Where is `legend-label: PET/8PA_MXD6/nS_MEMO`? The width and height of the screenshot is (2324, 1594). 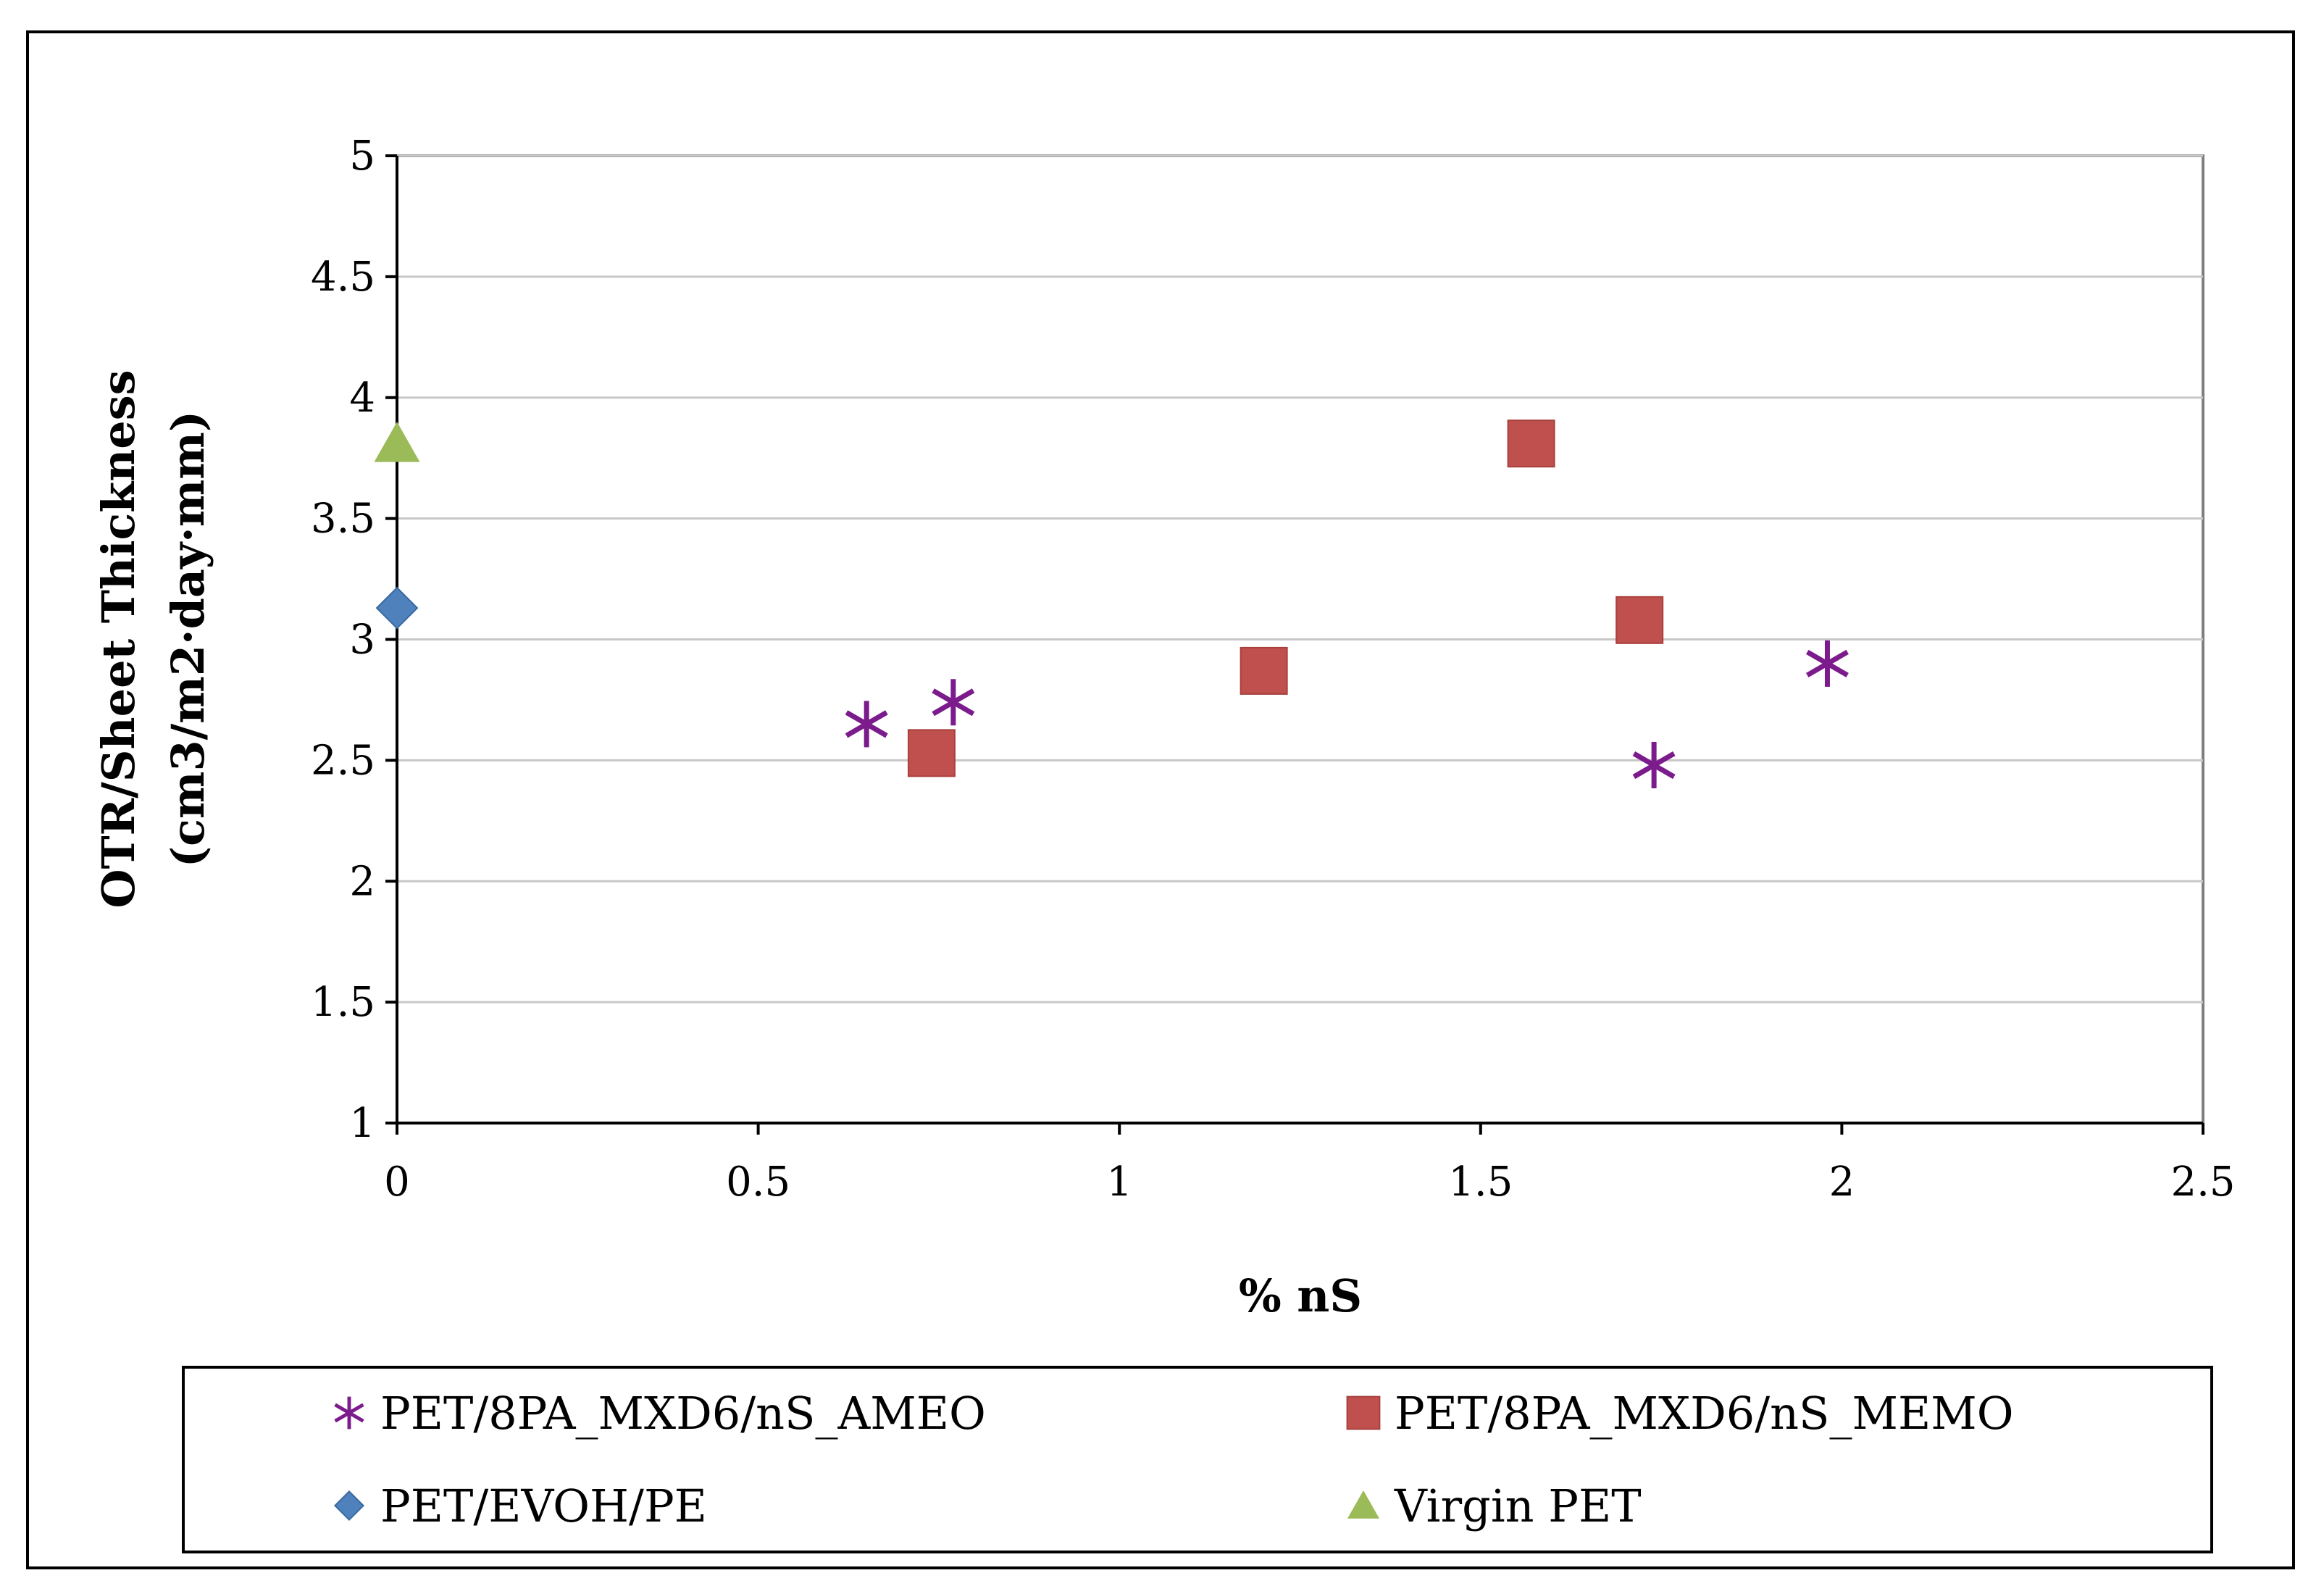
legend-label: PET/8PA_MXD6/nS_MEMO is located at coordinates (1705, 1413).